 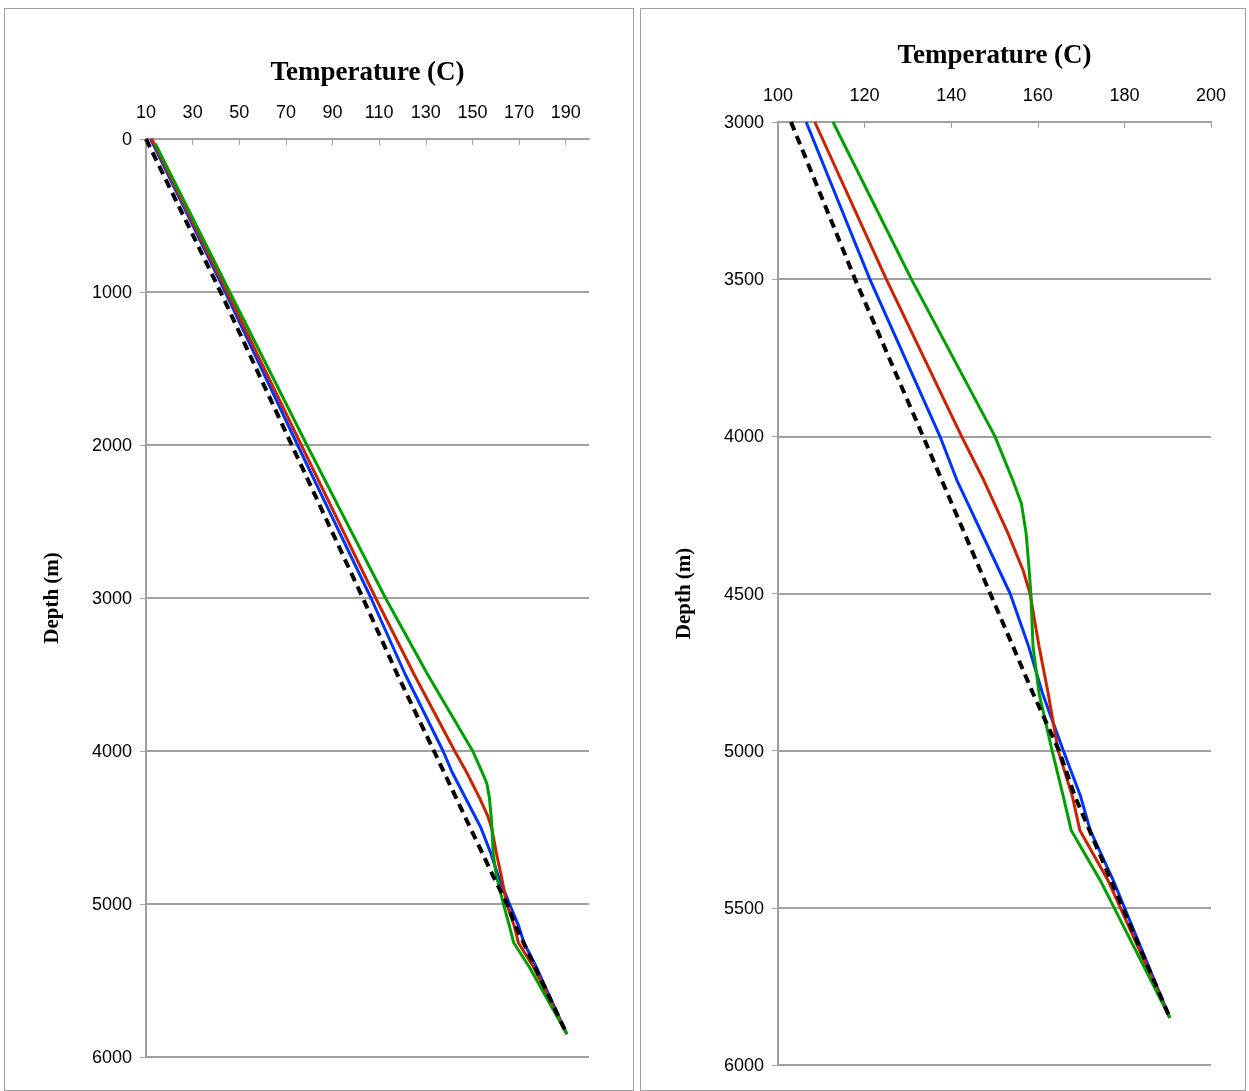 What do you see at coordinates (146, 112) in the screenshot?
I see `x-tick-label: 10` at bounding box center [146, 112].